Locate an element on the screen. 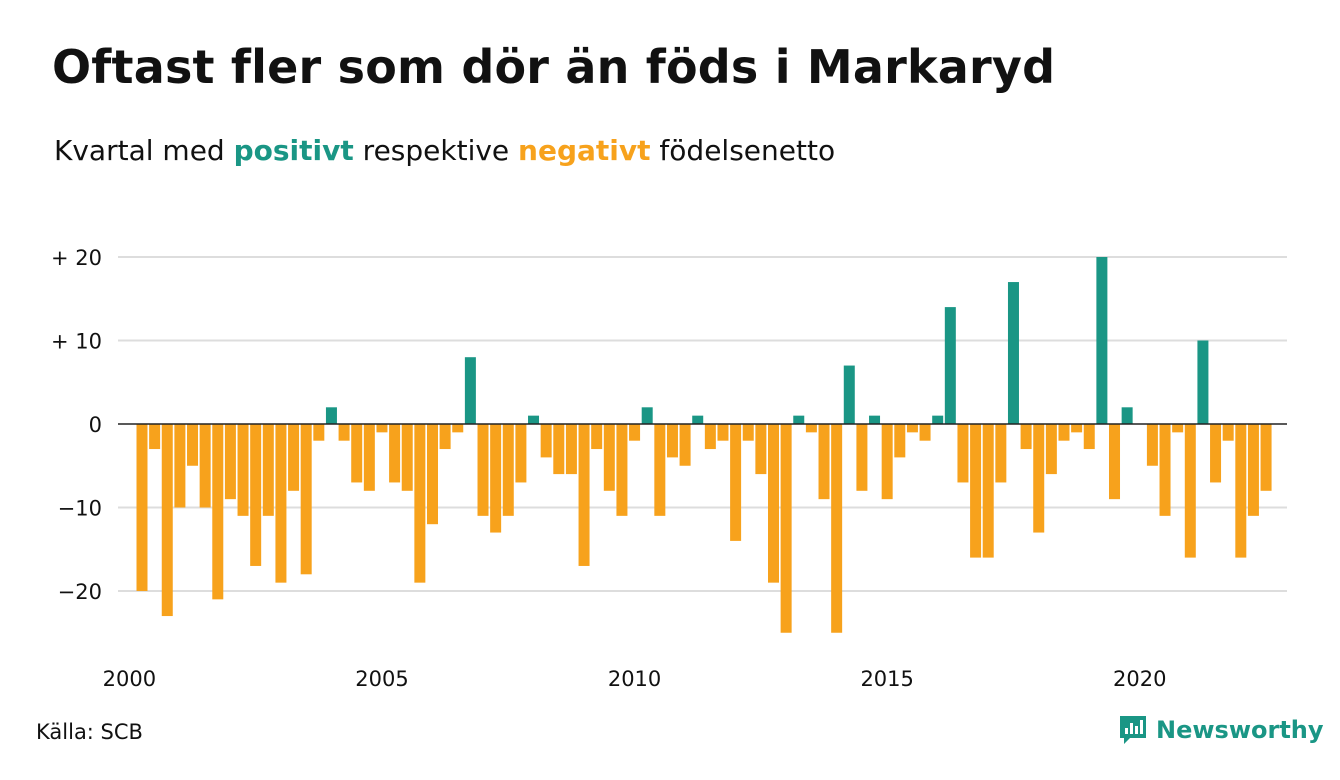  x-tick-label: 2015 is located at coordinates (886, 679).